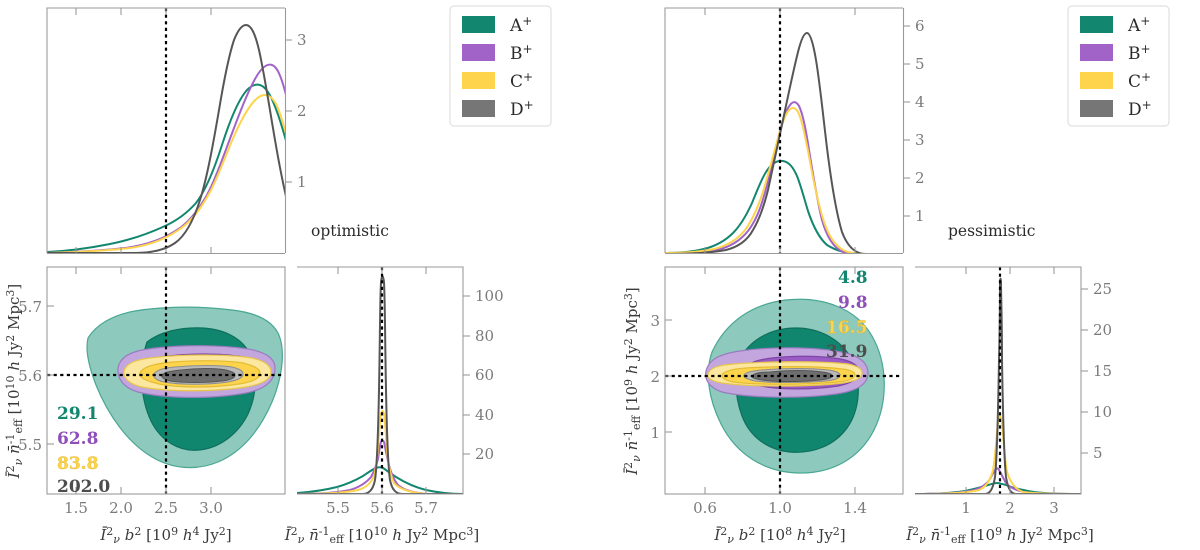 Image resolution: width=1200 pixels, height=550 pixels. Describe the element at coordinates (484, 415) in the screenshot. I see `ytick-left-rm-40: 40` at that location.